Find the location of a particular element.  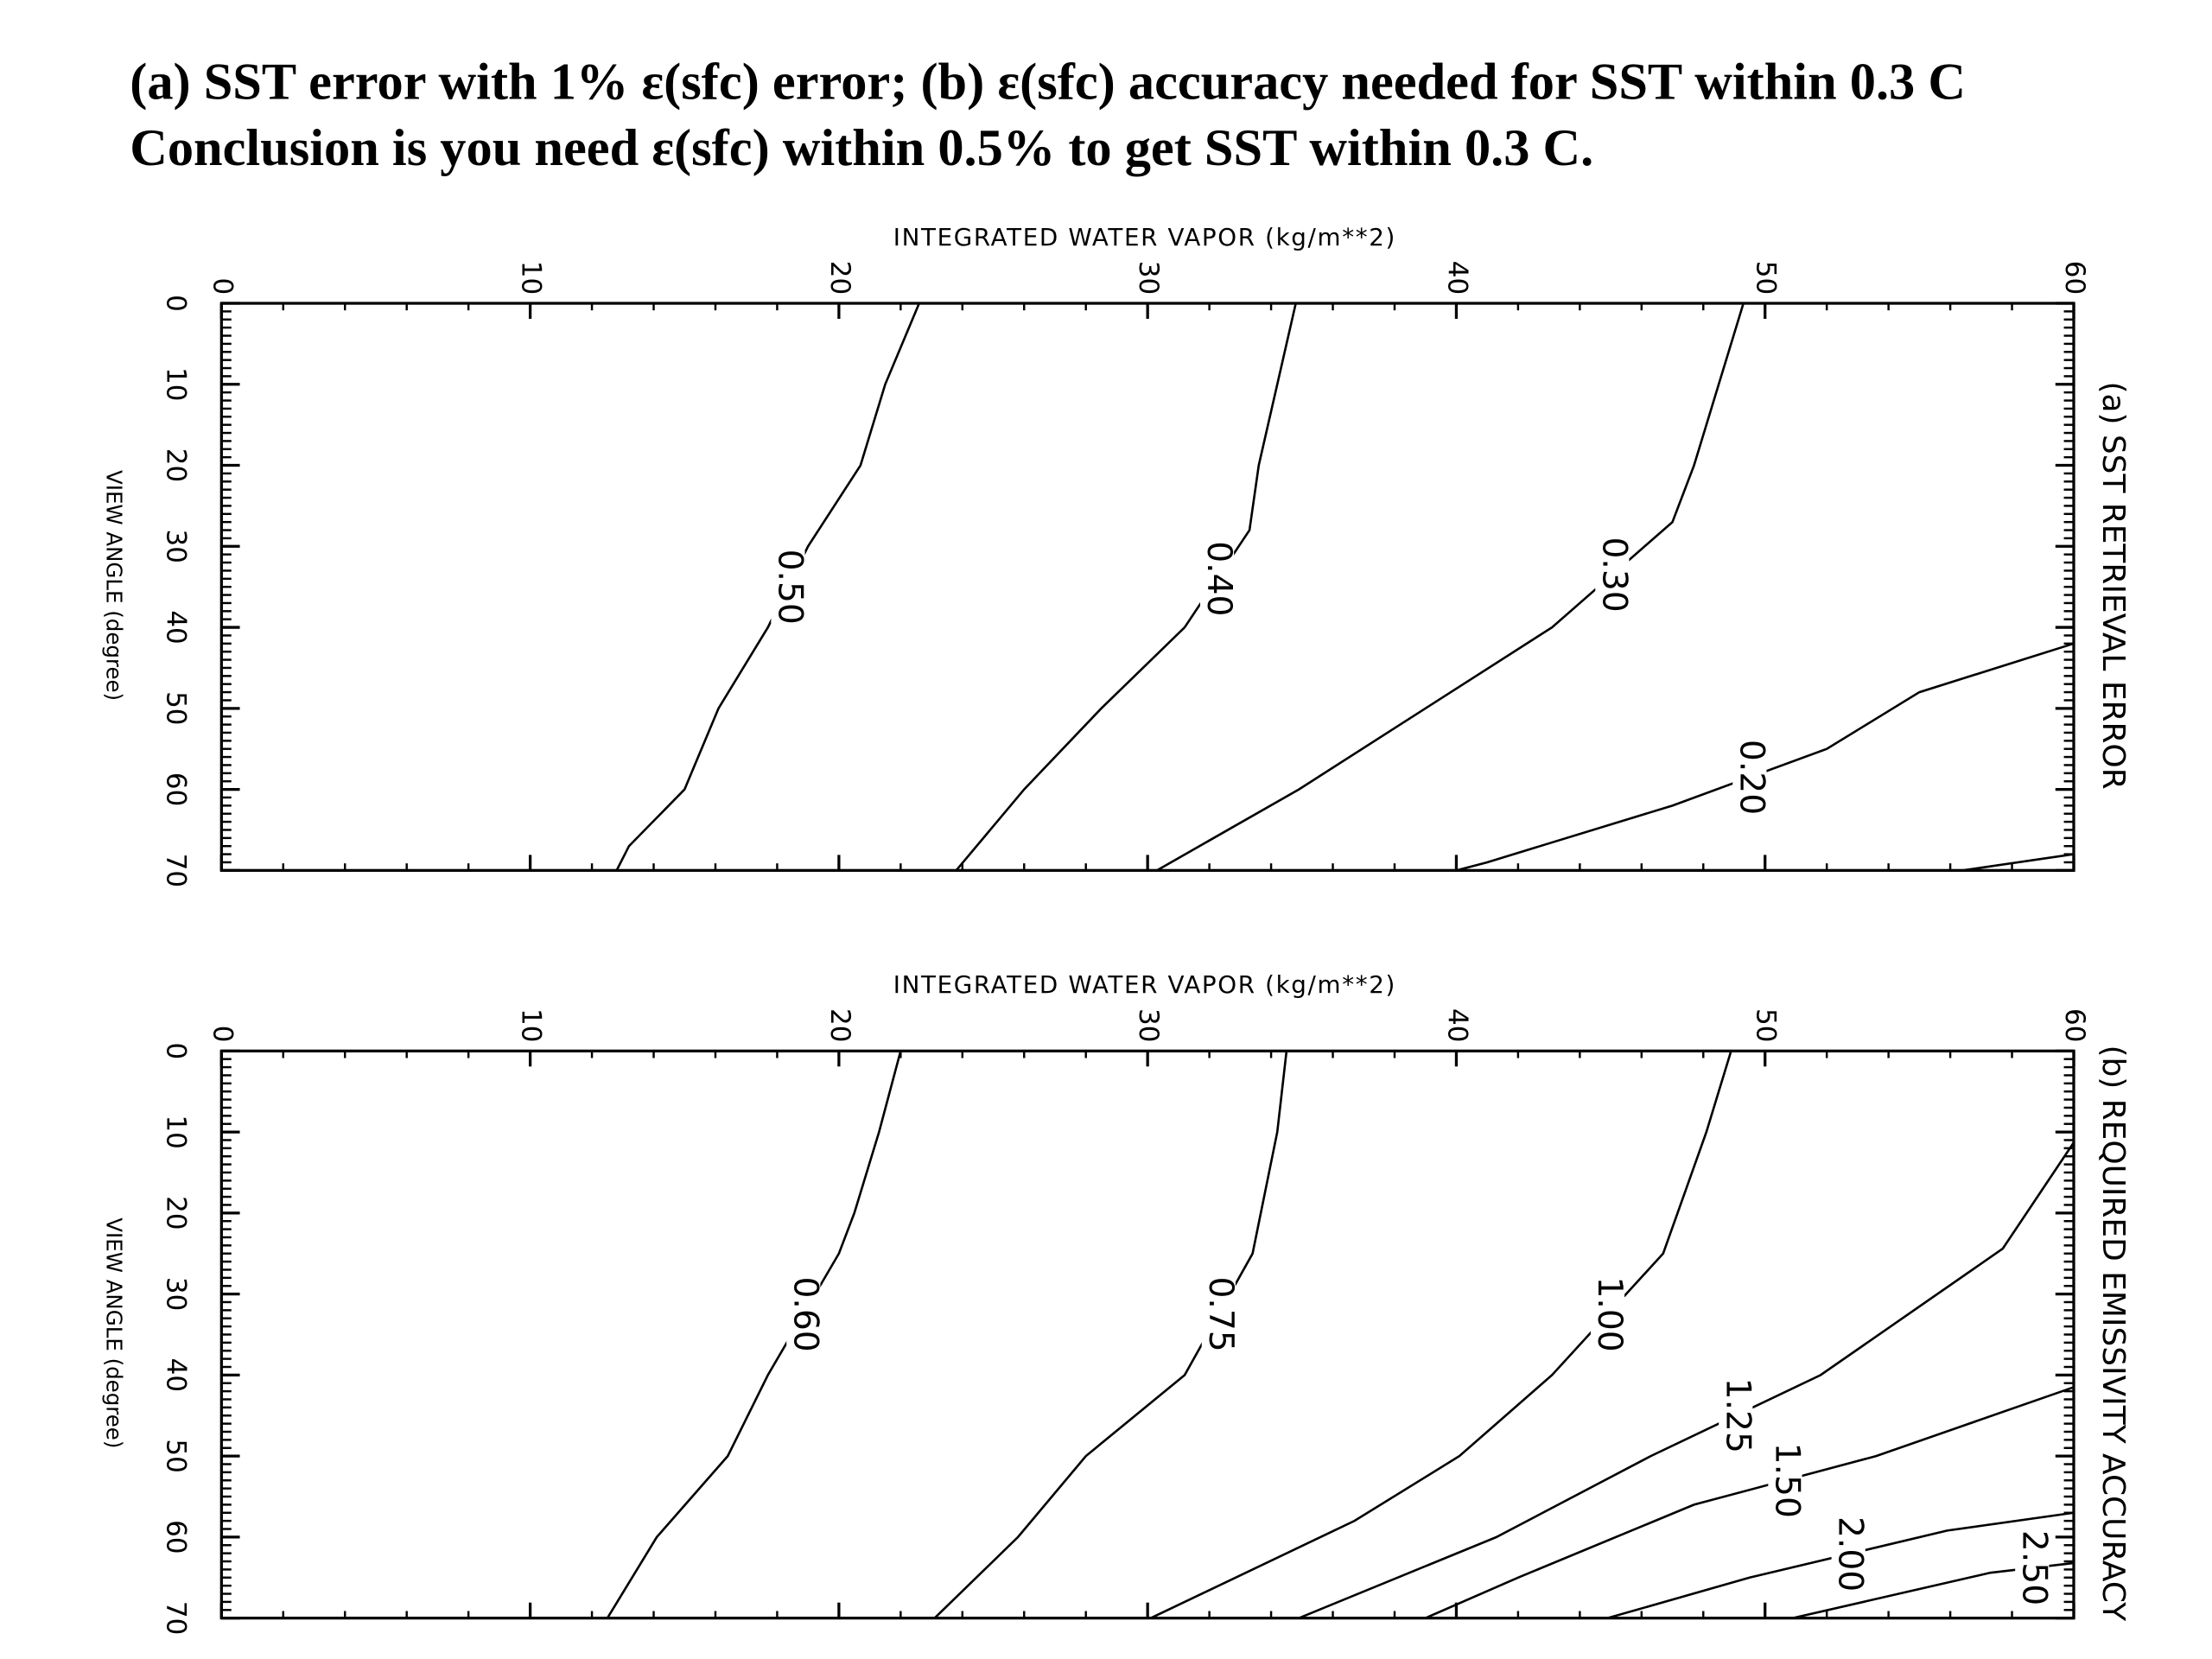

panel-title: (b) REQUIRED EMISSIVITY ACCURACY is located at coordinates (2113, 1334).